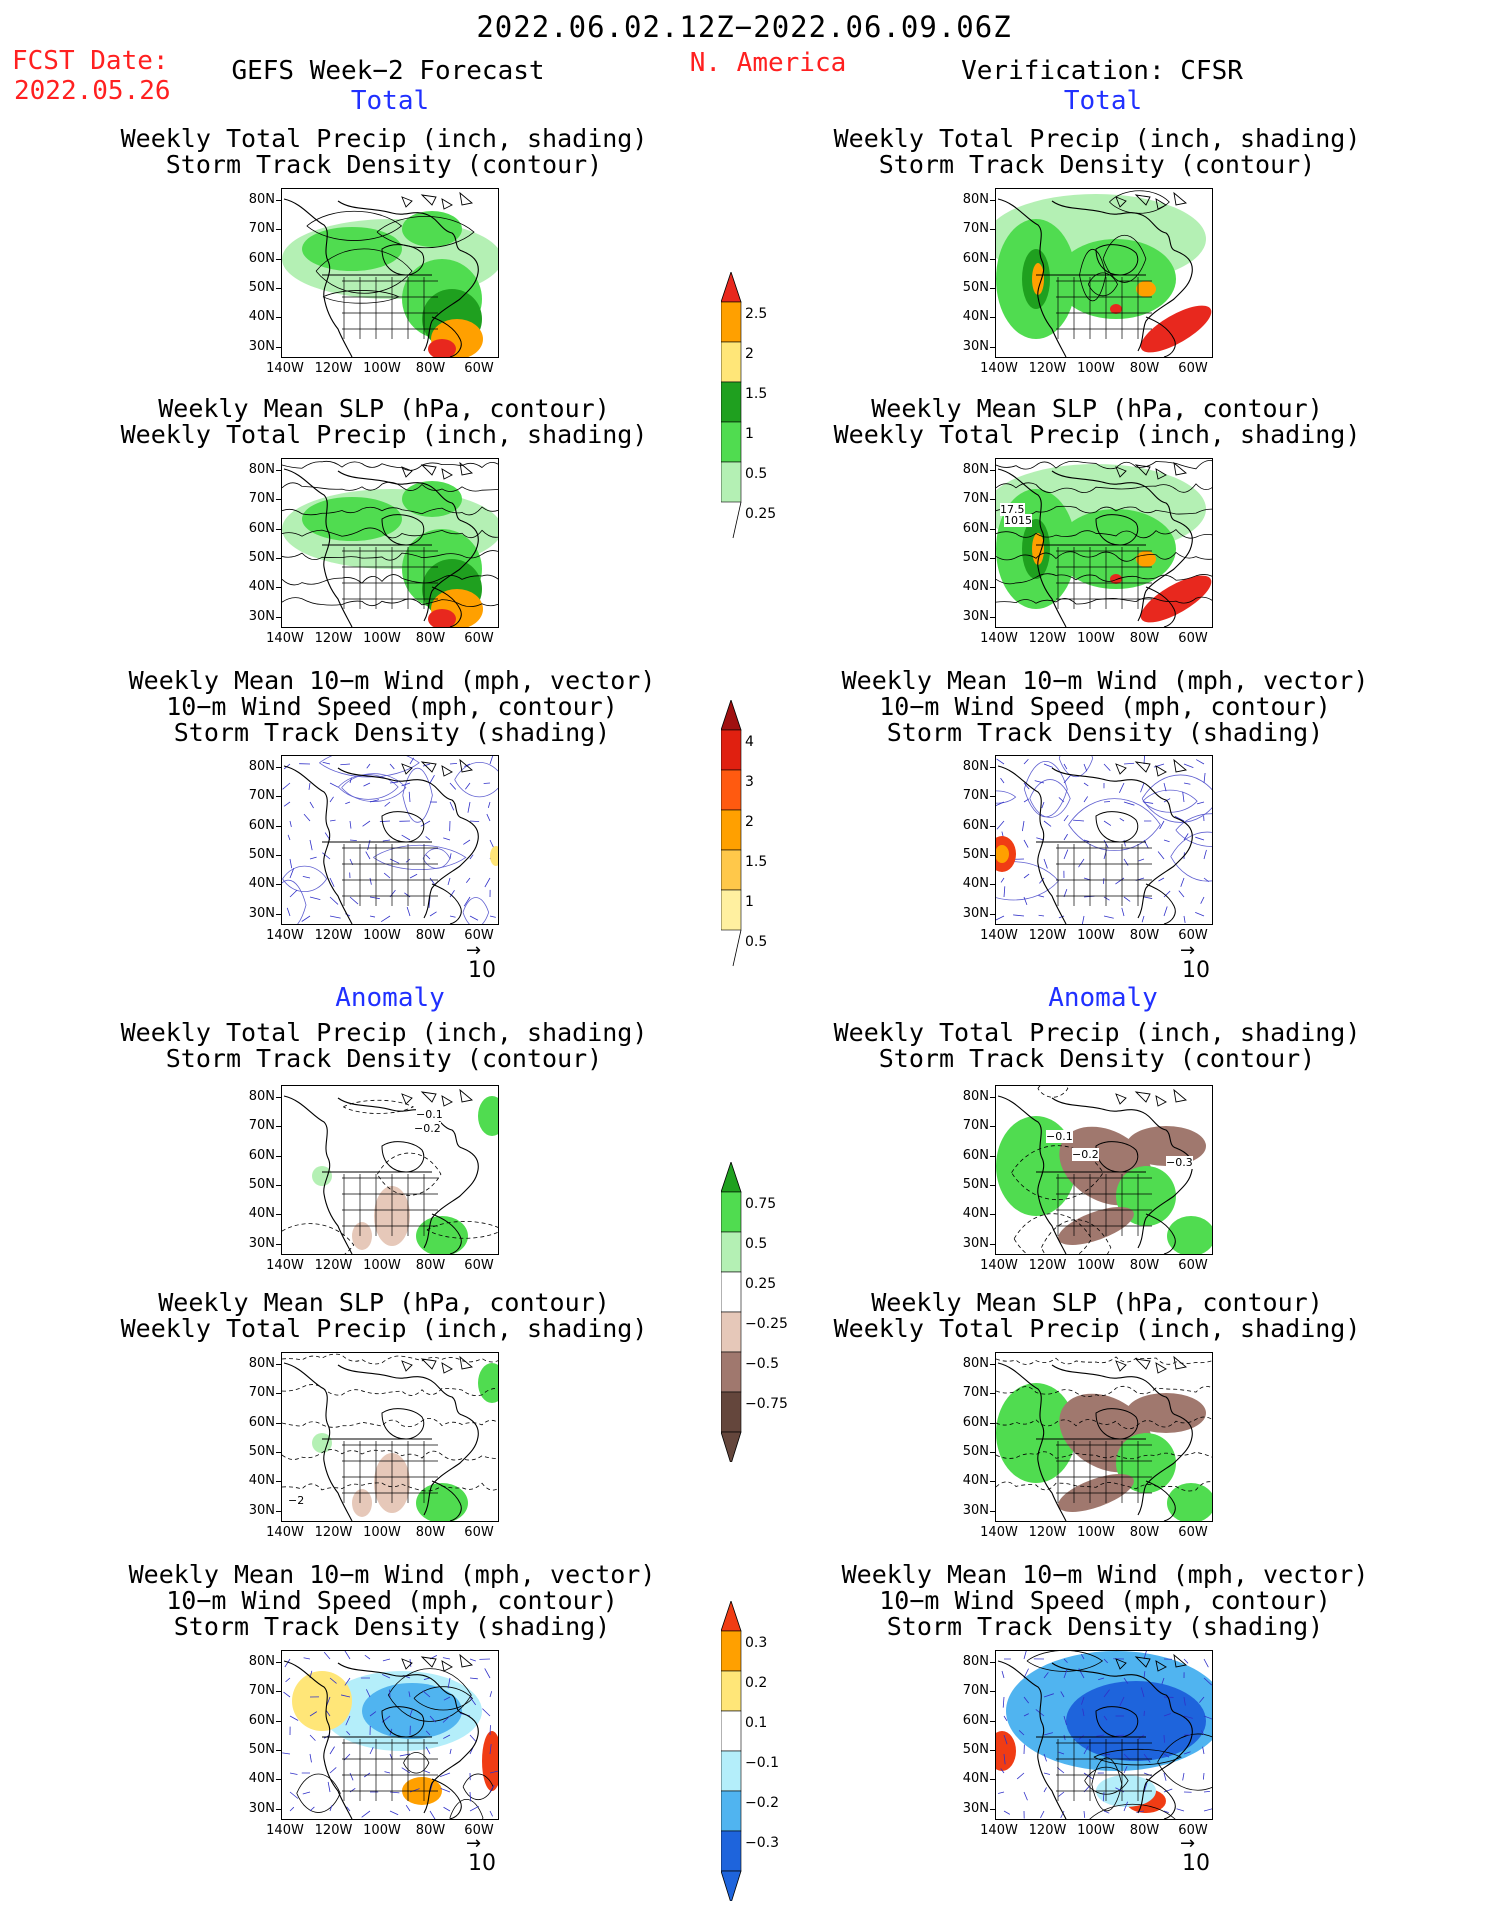  What do you see at coordinates (766, 1324) in the screenshot?
I see `precip-anomaly-colorbar-label: −0.25` at bounding box center [766, 1324].